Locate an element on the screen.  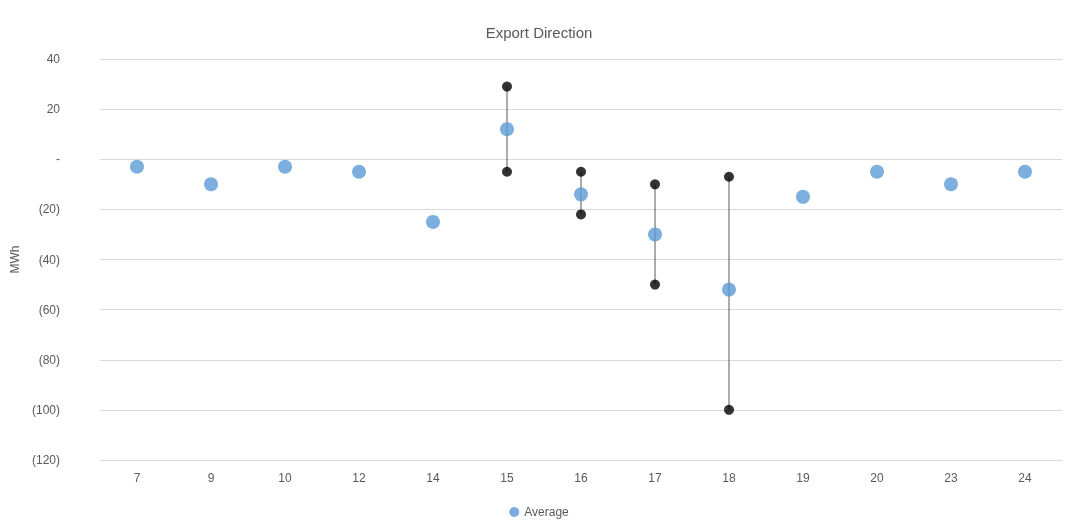
y-axis-title: MWh is located at coordinates (15, 259).